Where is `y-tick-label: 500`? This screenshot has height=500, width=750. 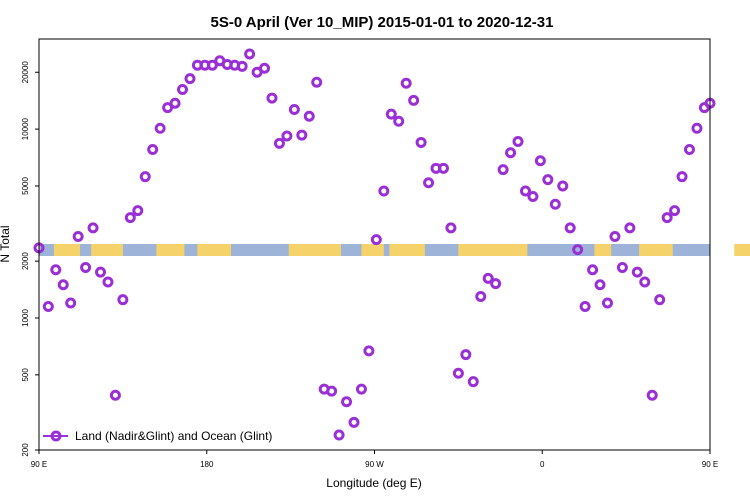
y-tick-label: 500 is located at coordinates (25, 375).